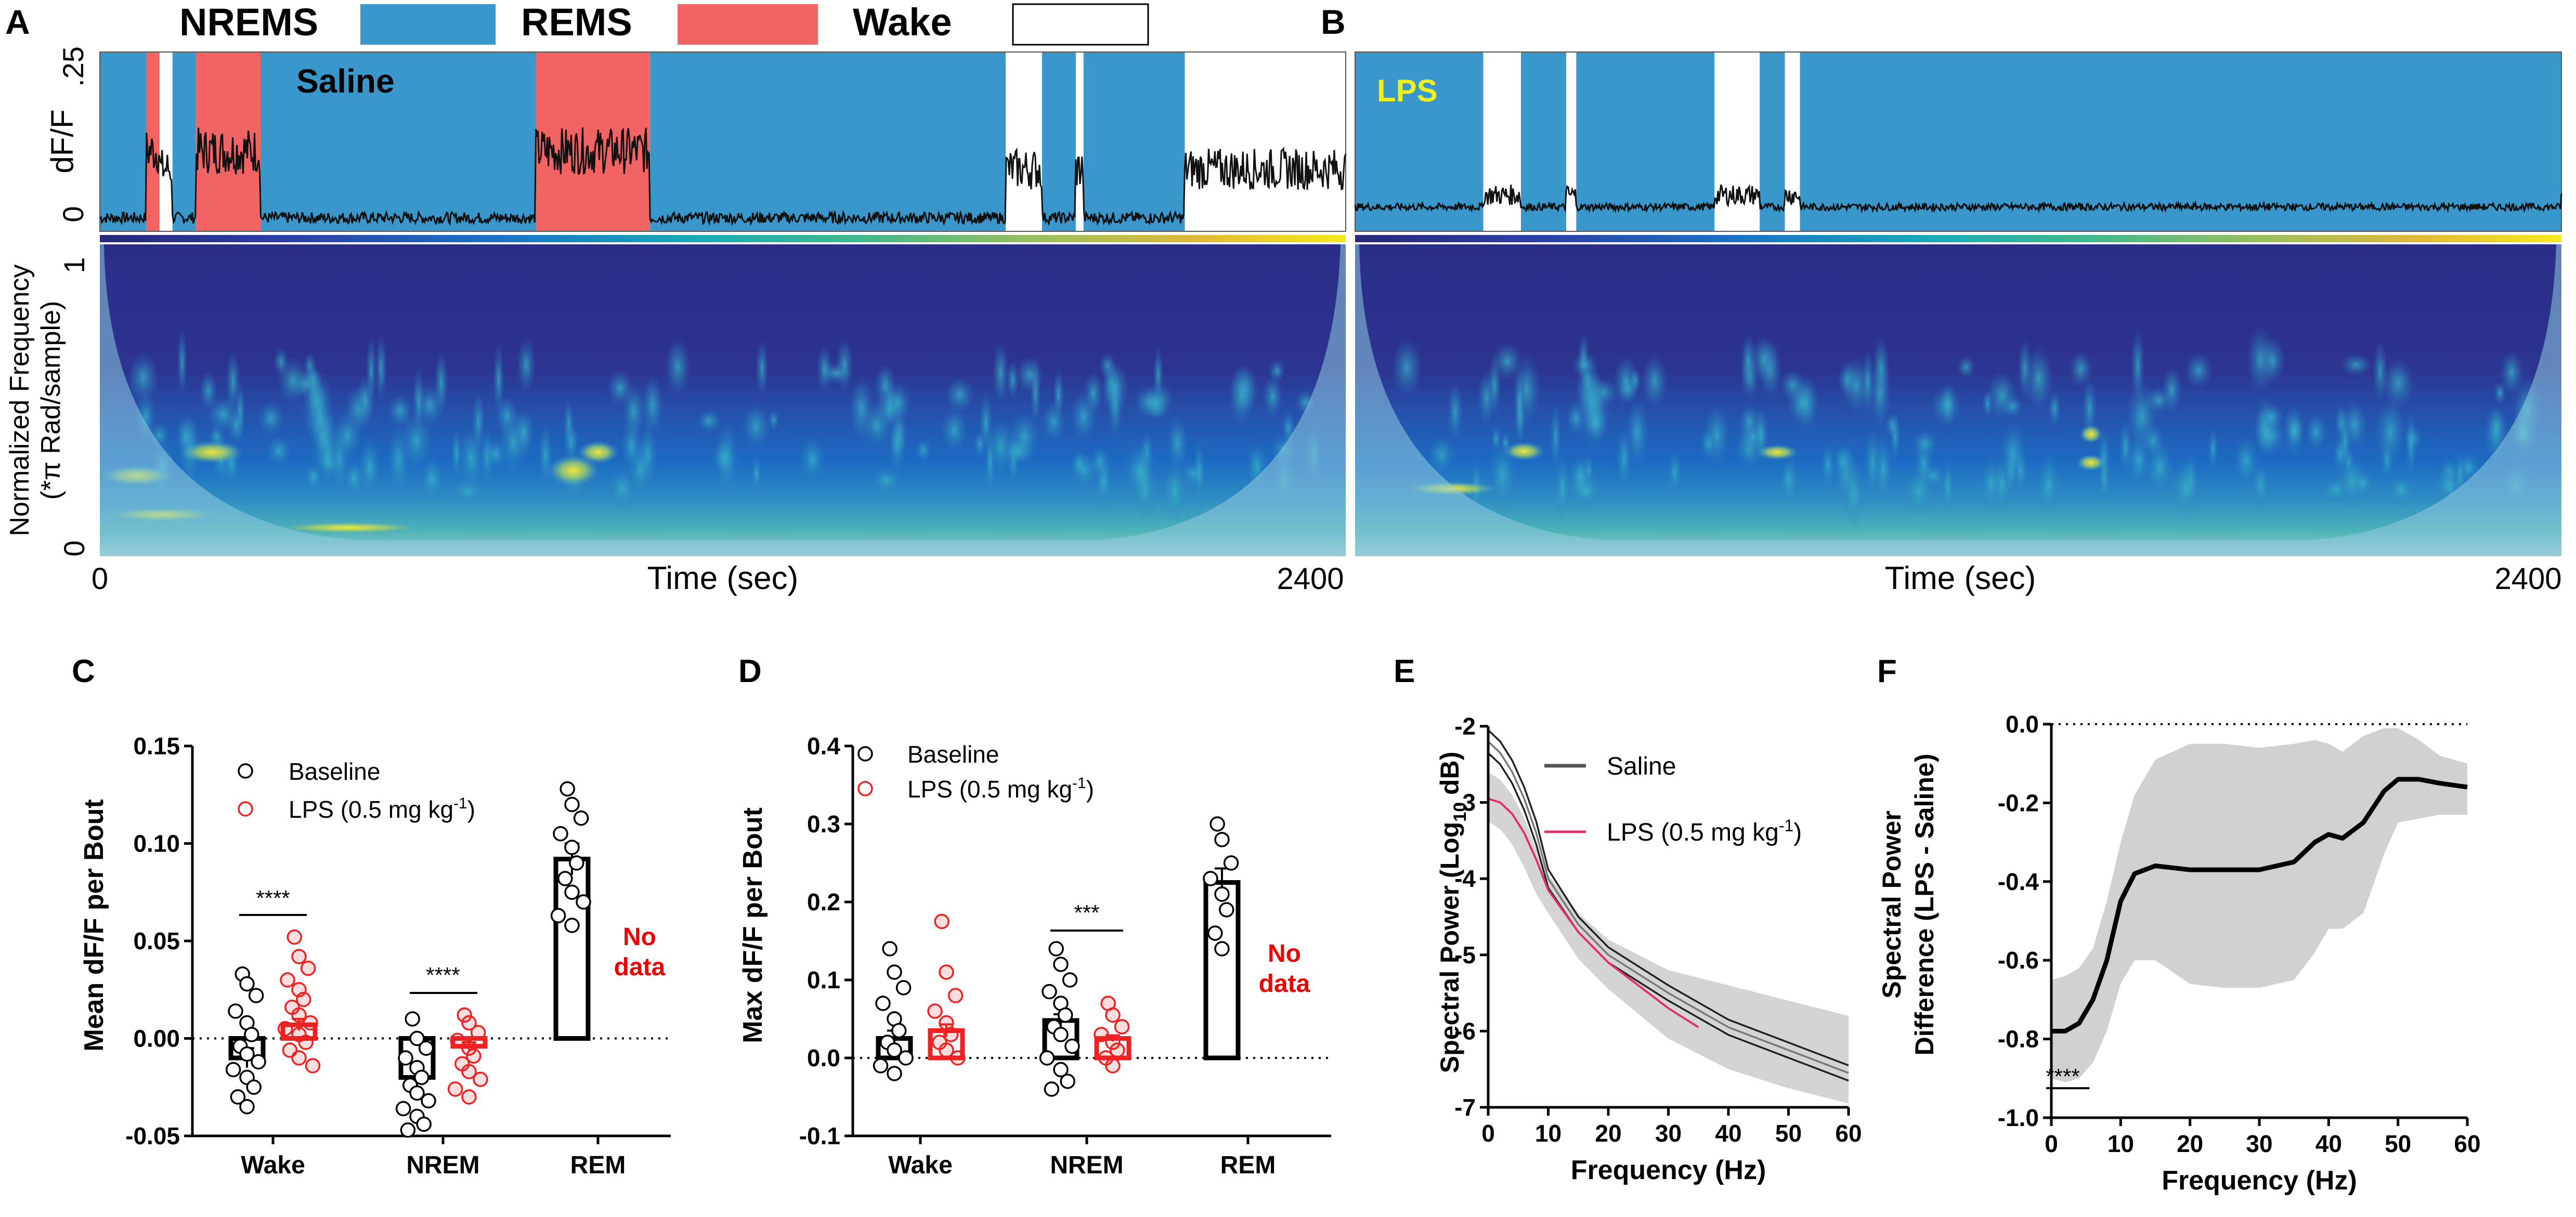 Image resolution: width=2576 pixels, height=1217 pixels. Describe the element at coordinates (1465, 955) in the screenshot. I see `y-tick-label: -5` at that location.